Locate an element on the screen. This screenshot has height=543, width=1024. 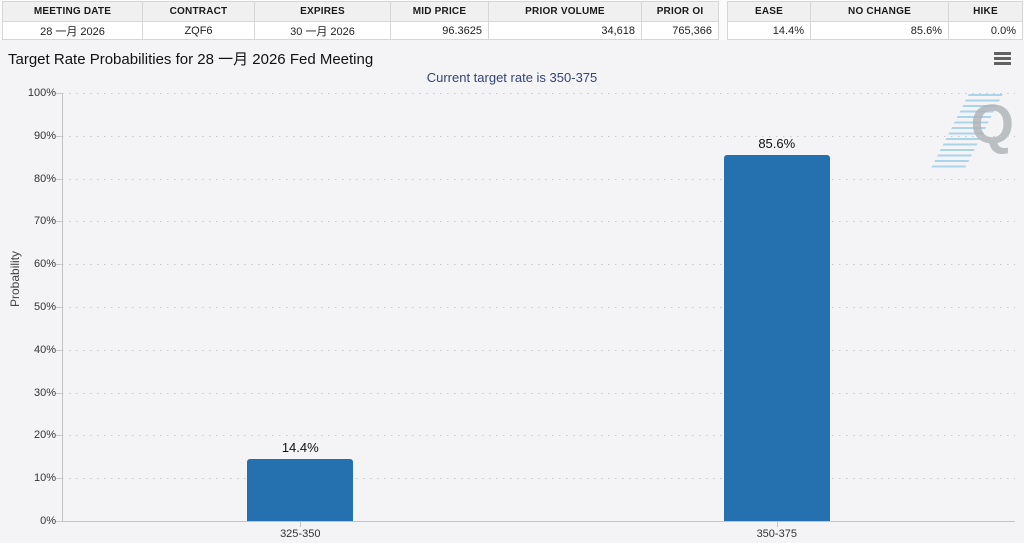
col-ease: EASE is located at coordinates (769, 11).